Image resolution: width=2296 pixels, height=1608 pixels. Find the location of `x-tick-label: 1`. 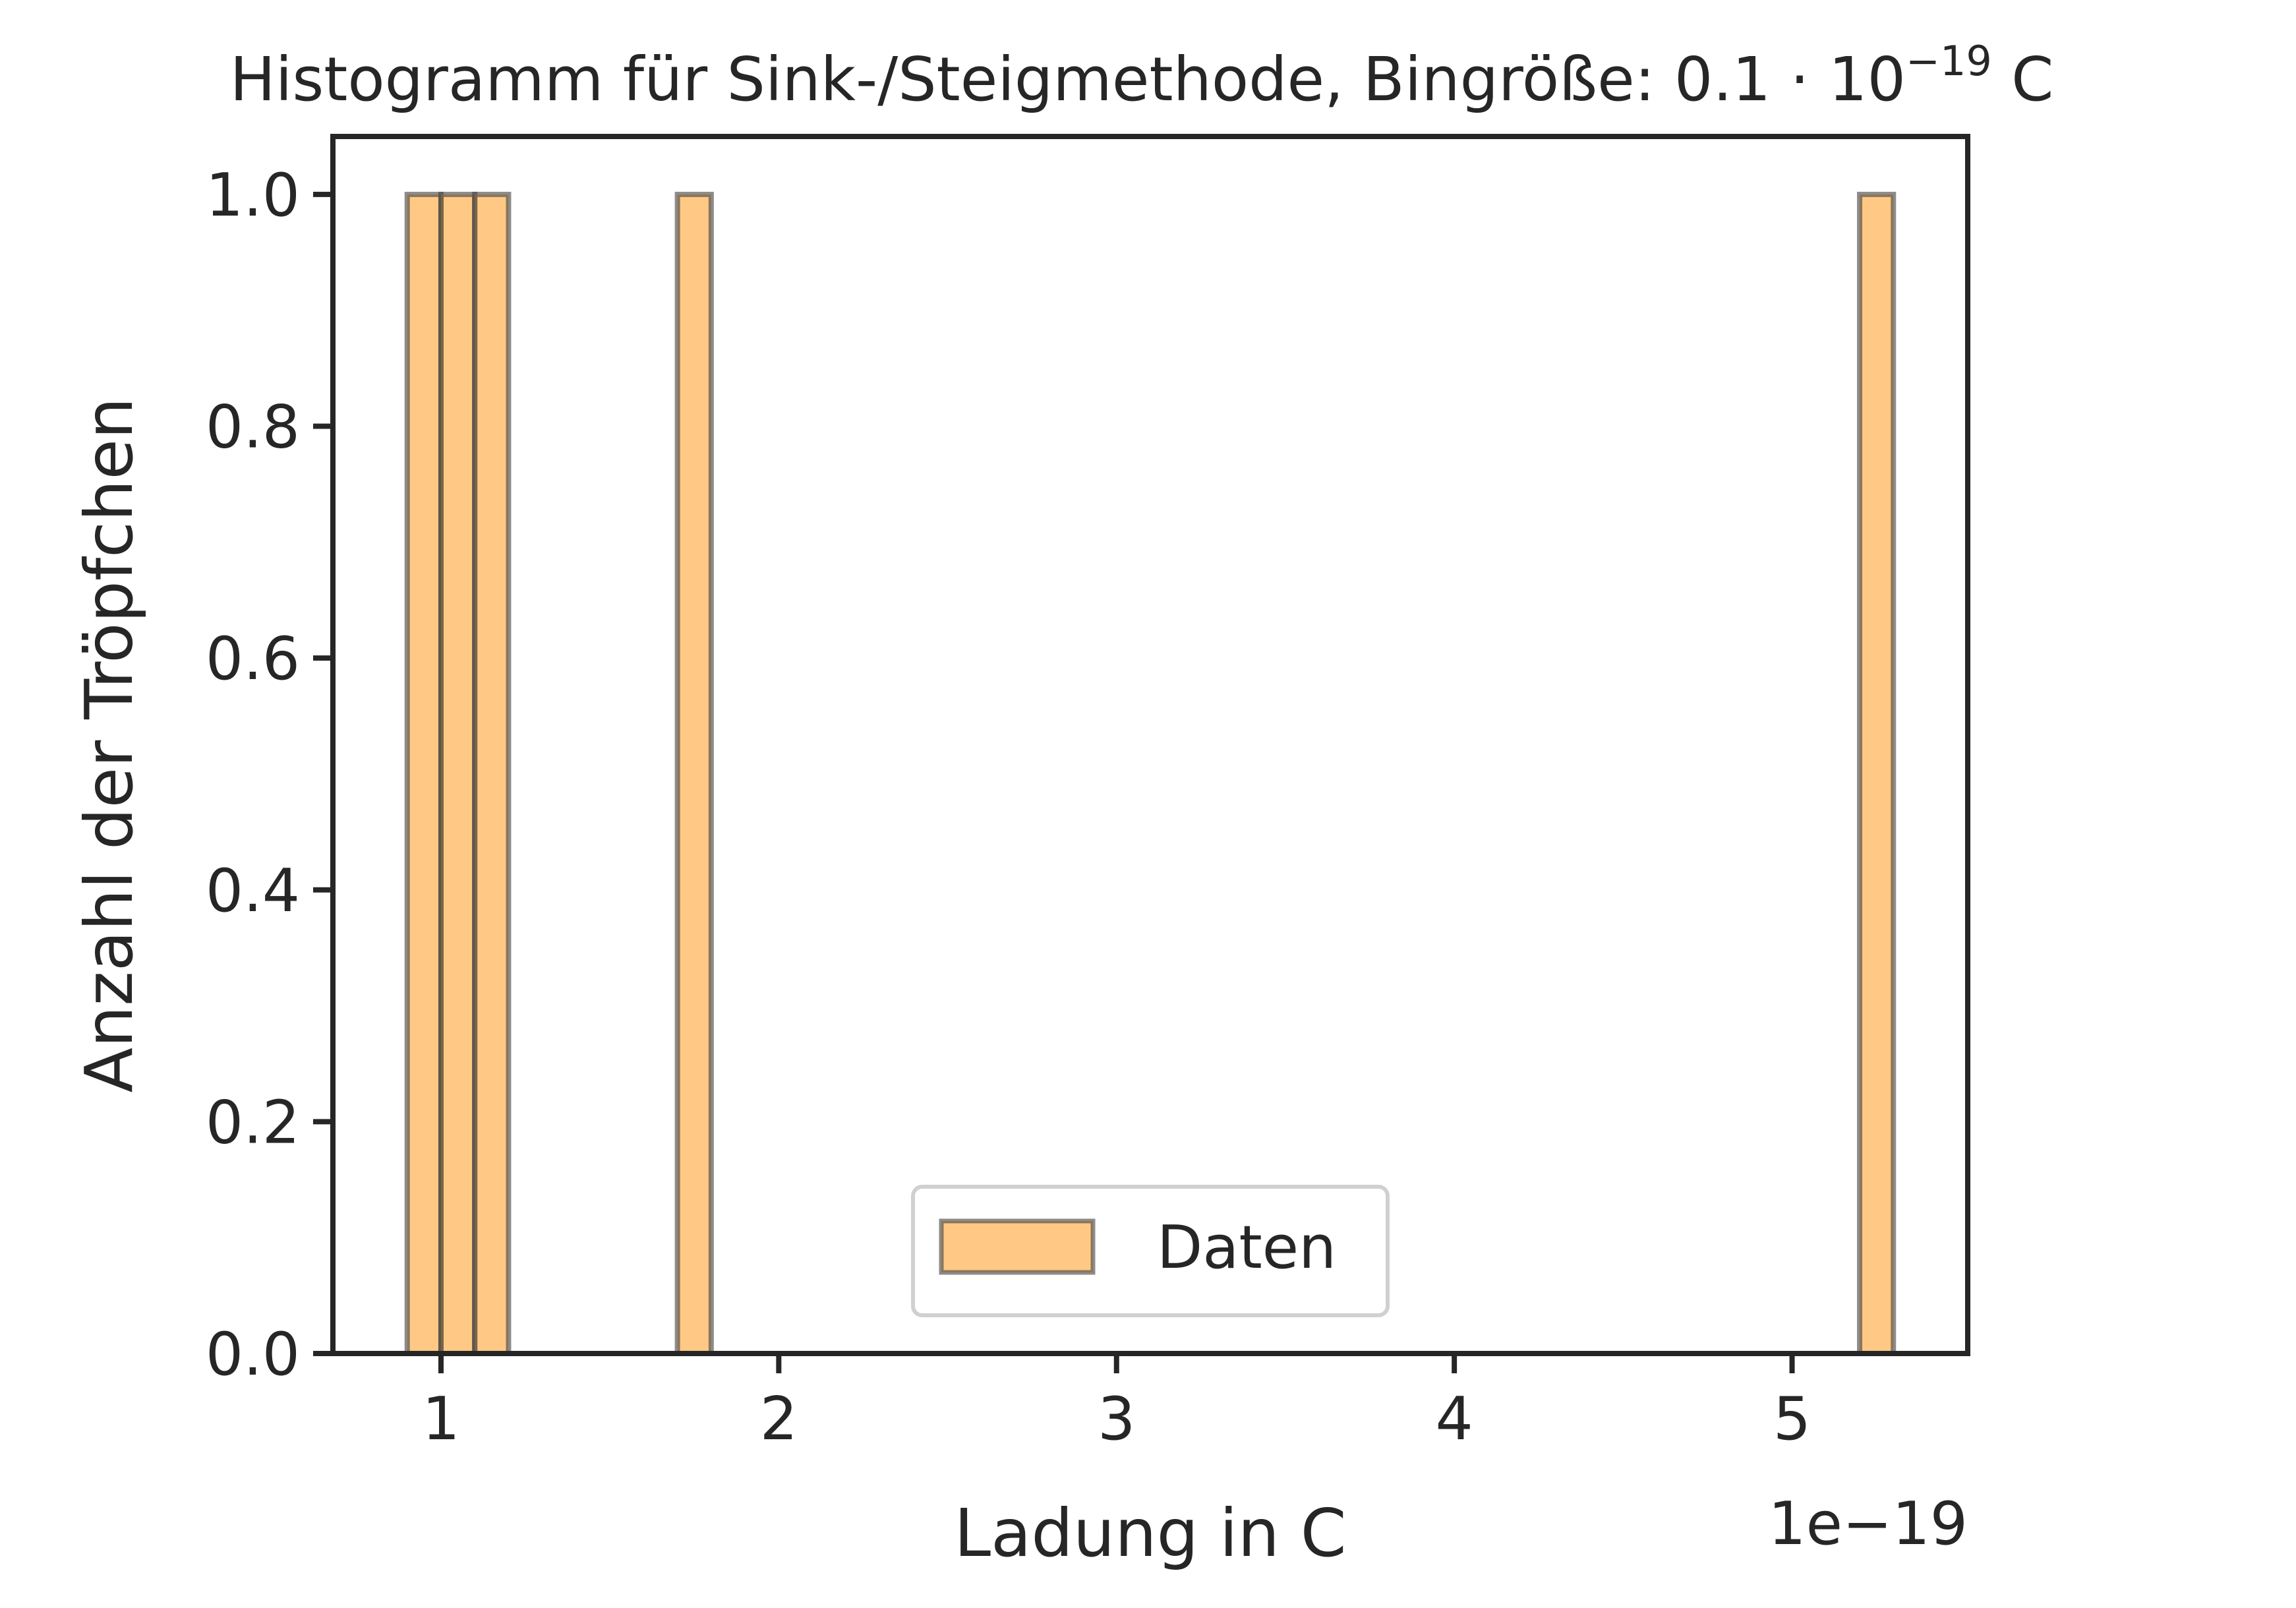

x-tick-label: 1 is located at coordinates (441, 1420).